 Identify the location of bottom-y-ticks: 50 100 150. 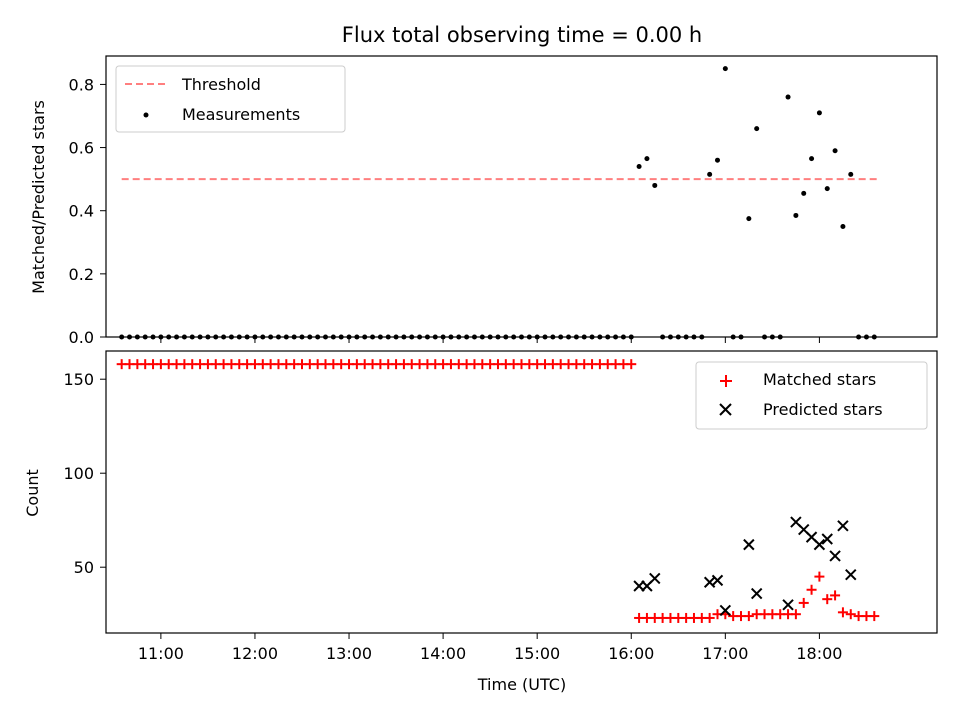
(84, 473).